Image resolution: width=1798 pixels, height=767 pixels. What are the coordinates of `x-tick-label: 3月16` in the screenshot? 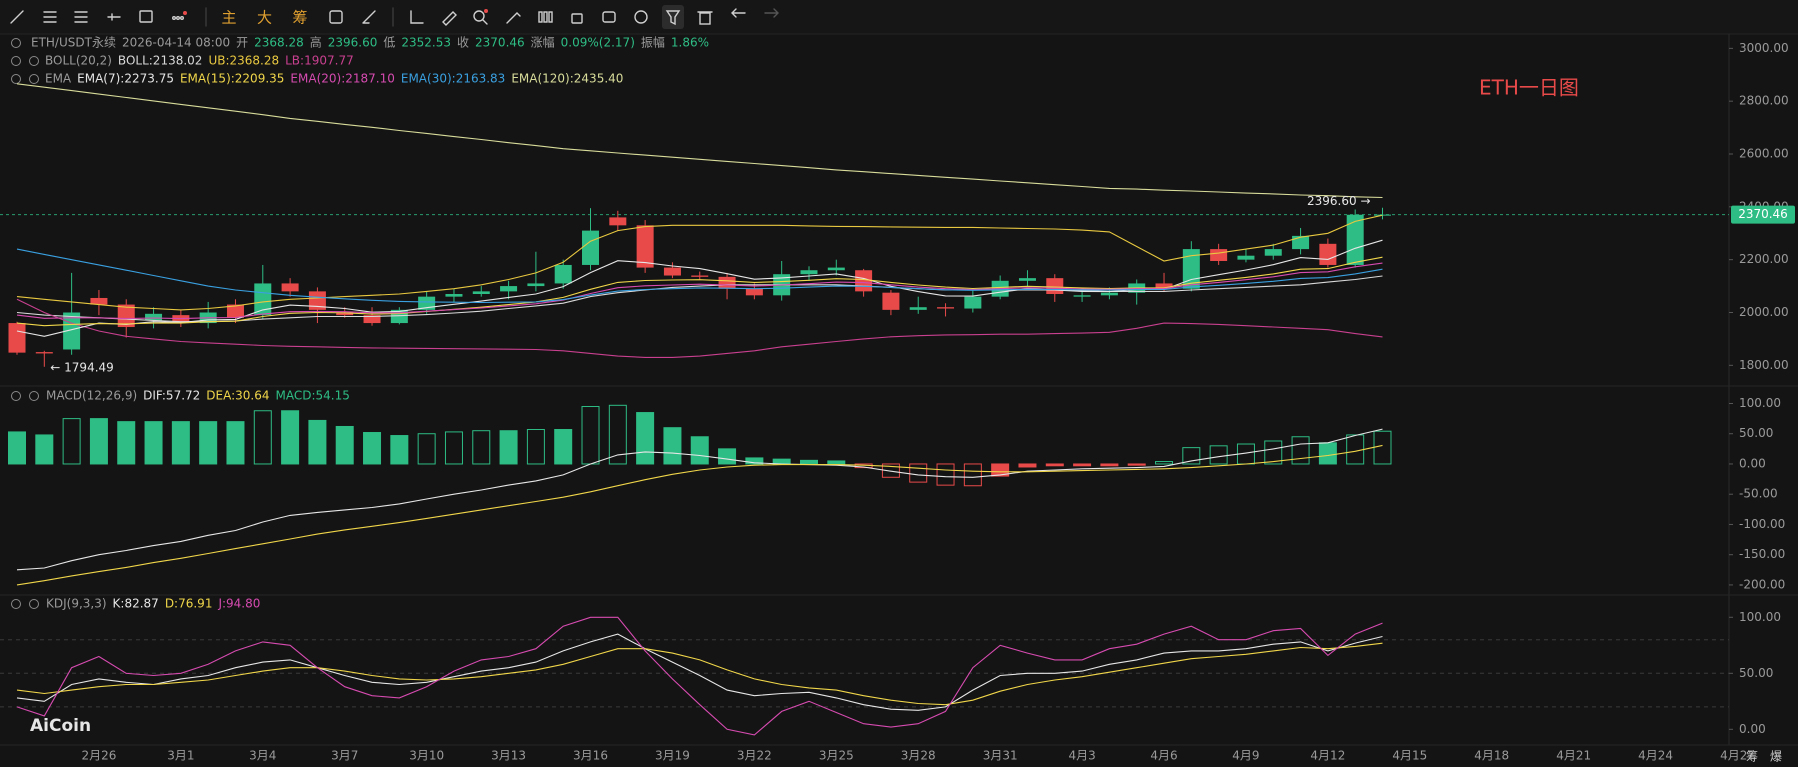 It's located at (590, 756).